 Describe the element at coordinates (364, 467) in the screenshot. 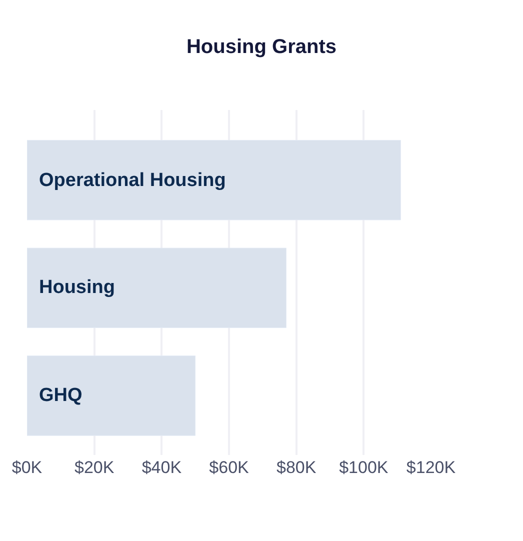

I see `x-tick-label: $100K` at that location.